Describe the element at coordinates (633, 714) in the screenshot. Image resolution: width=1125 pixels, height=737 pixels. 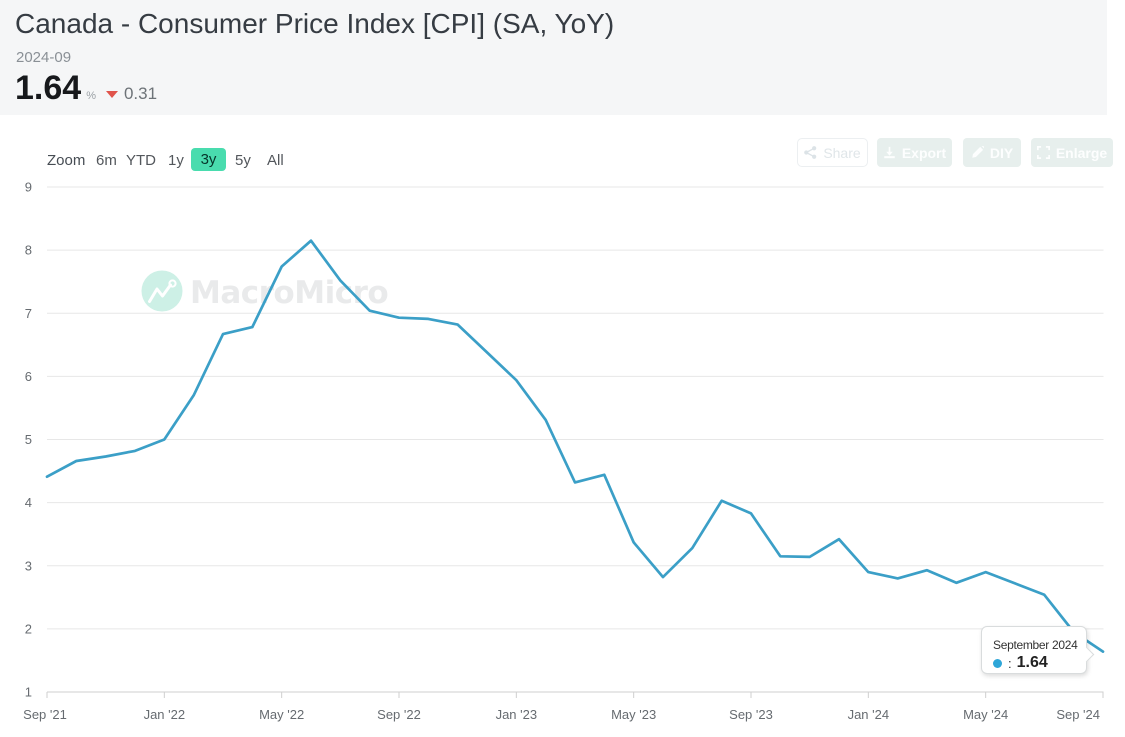
I see `x-axis-label-5: May '23` at that location.